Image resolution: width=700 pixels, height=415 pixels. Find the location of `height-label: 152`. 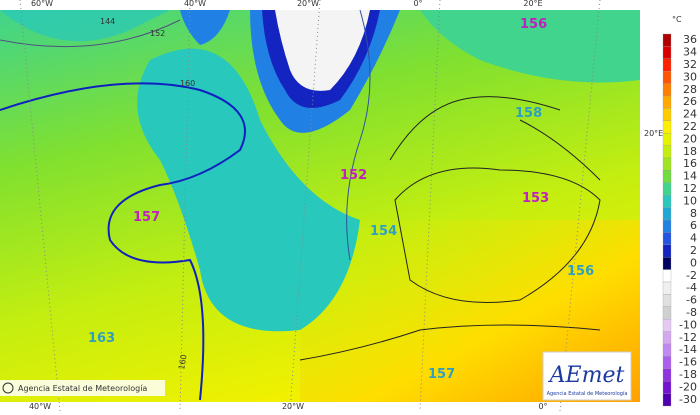

height-label: 152 is located at coordinates (353, 175).